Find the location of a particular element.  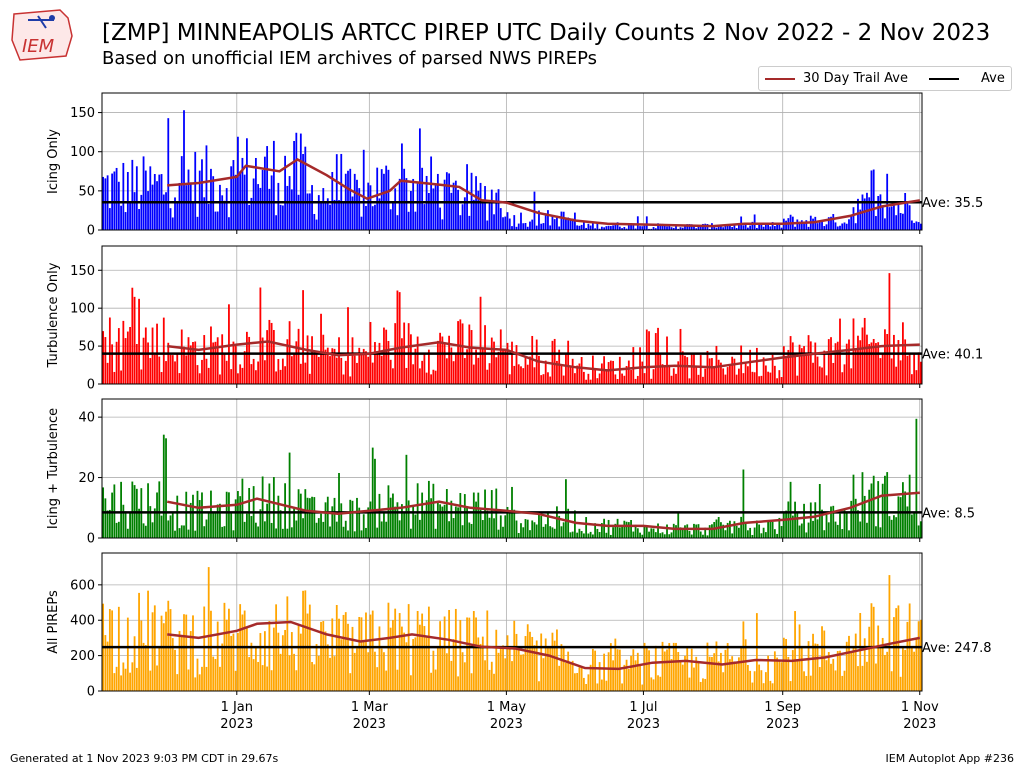

x-tick-year-label: 2023 is located at coordinates (919, 724).